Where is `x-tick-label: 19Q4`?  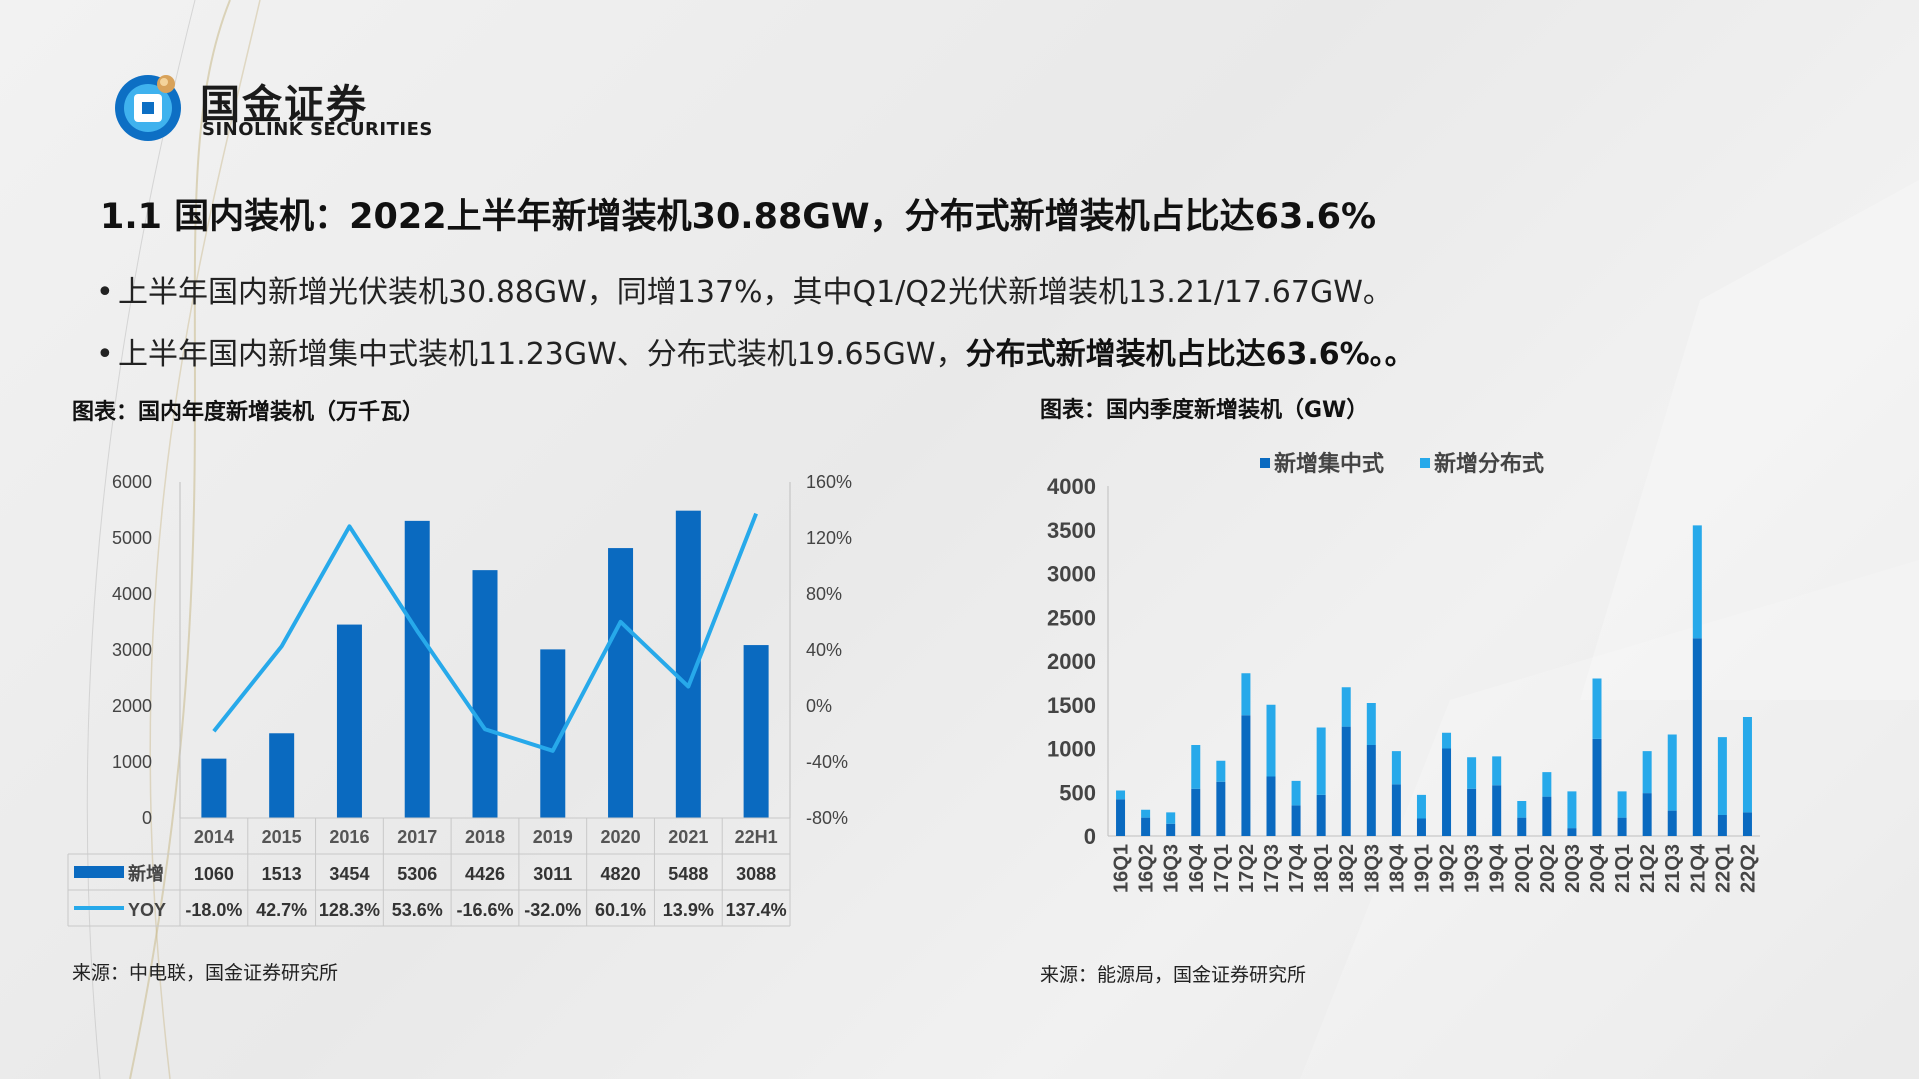
x-tick-label: 19Q4 is located at coordinates (1498, 868).